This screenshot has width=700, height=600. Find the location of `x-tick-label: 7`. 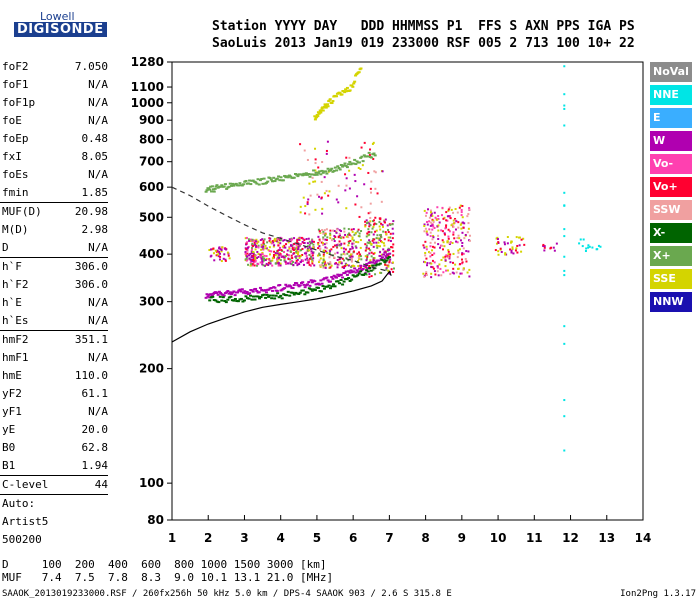

x-tick-label: 7 is located at coordinates (389, 538).